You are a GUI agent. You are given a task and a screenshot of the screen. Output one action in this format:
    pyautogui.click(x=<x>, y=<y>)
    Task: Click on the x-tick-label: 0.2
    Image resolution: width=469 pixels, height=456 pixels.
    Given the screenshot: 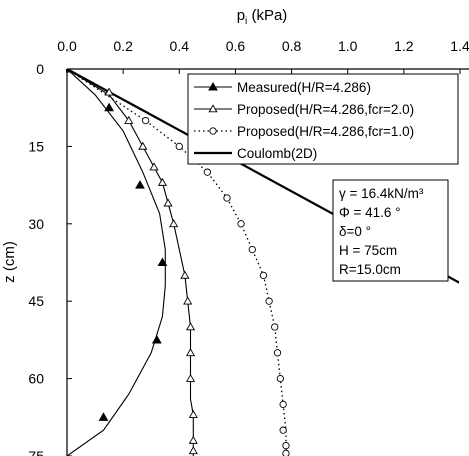 What is the action you would take?
    pyautogui.click(x=123, y=46)
    